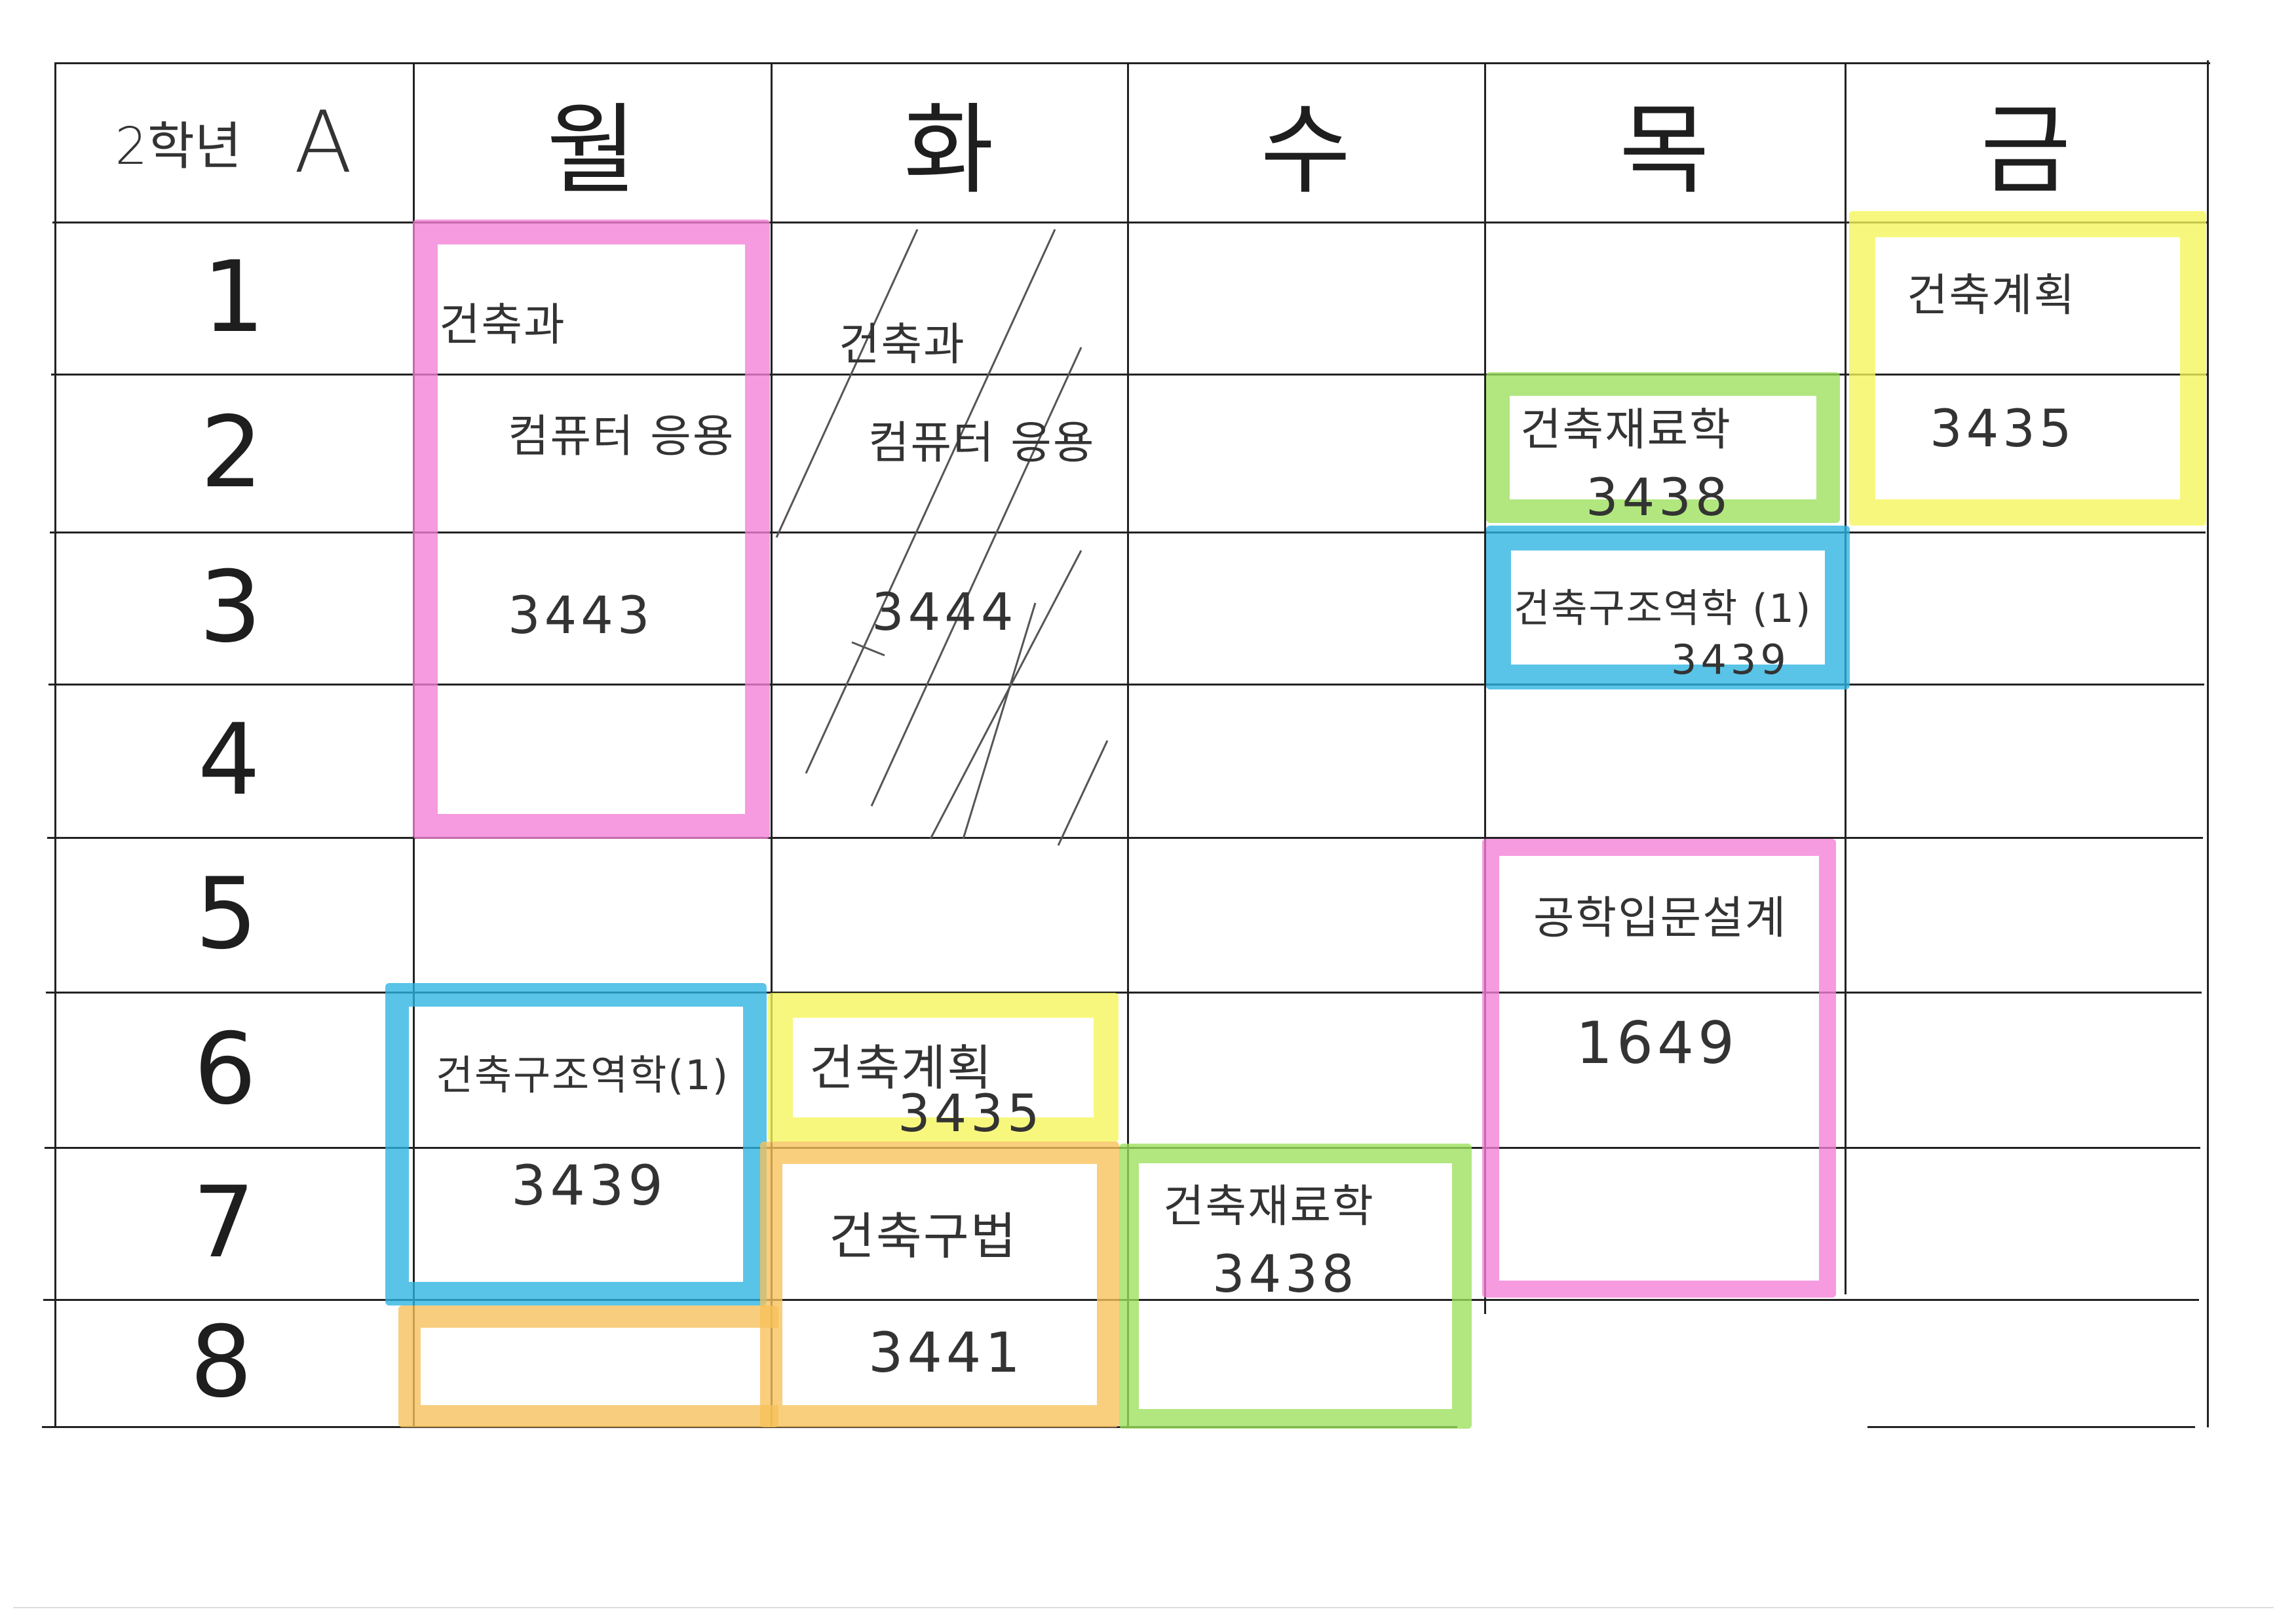 This screenshot has height=1624, width=2296. What do you see at coordinates (939, 1284) in the screenshot?
I see `highlight-orange-tue` at bounding box center [939, 1284].